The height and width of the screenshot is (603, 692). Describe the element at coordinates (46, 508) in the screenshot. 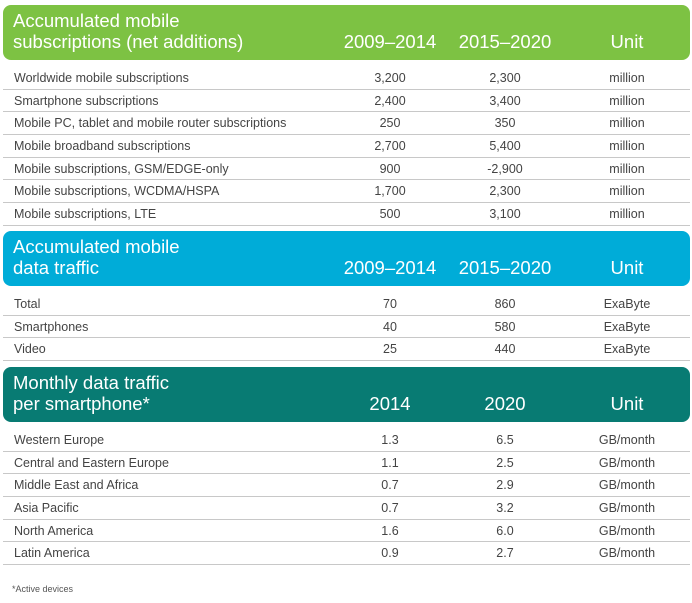

I see `row-label: Asia Pacific` at that location.